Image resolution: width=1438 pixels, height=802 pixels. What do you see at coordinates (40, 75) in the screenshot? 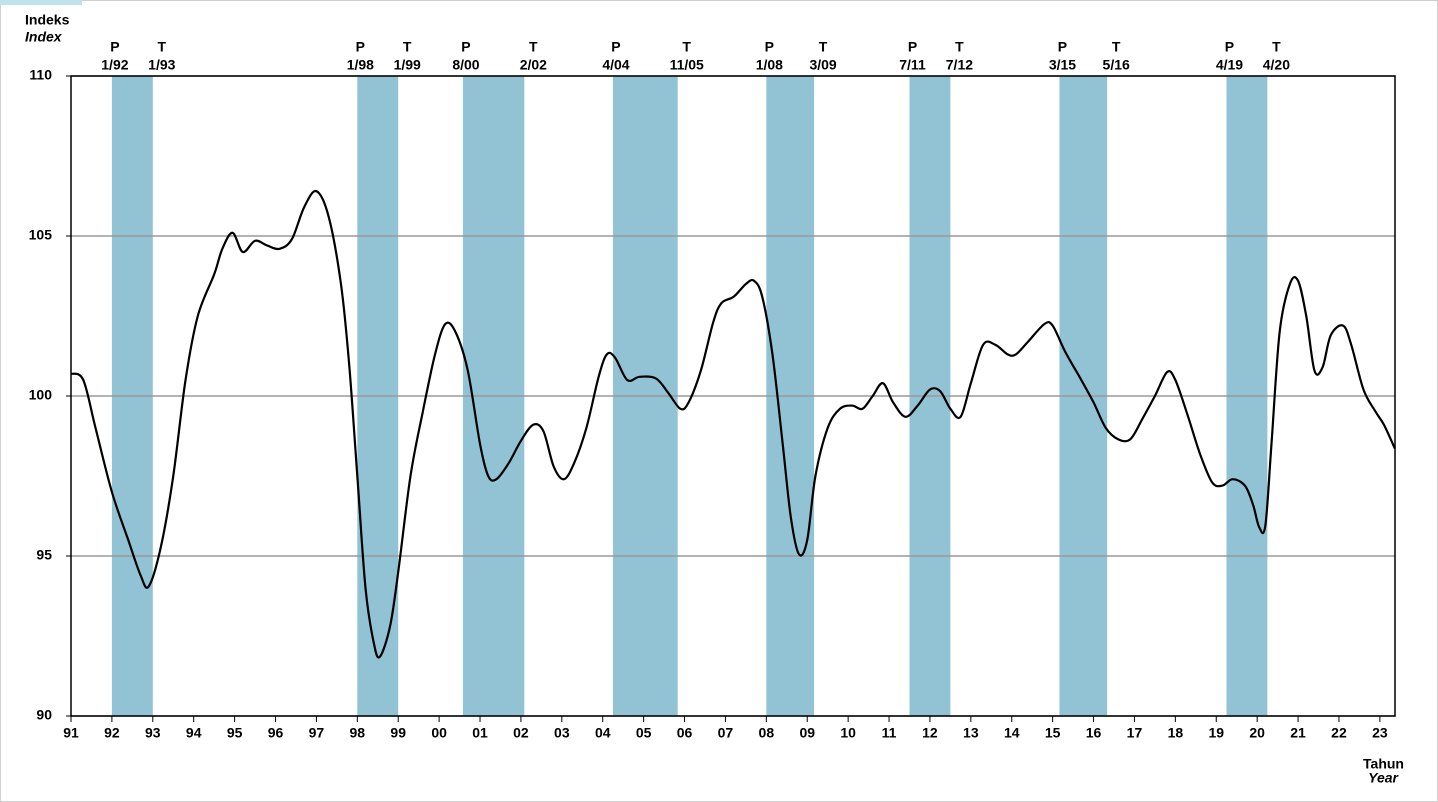
I see `y-tick-label: 110` at bounding box center [40, 75].